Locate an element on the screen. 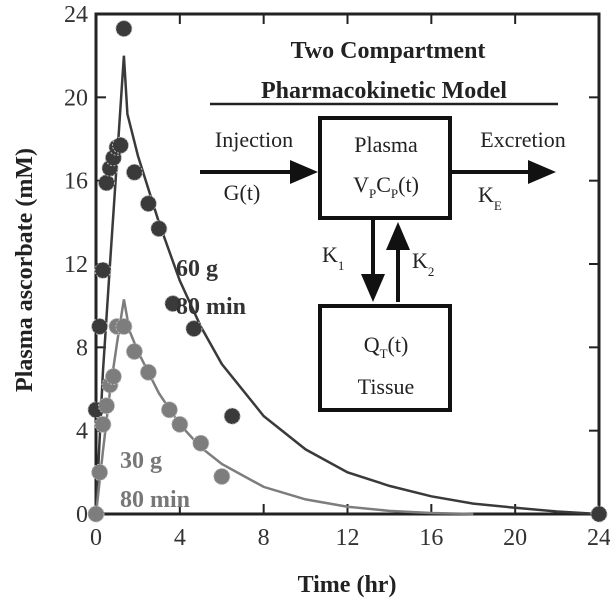 The height and width of the screenshot is (606, 610). y-tick-label: 24 is located at coordinates (76, 15).